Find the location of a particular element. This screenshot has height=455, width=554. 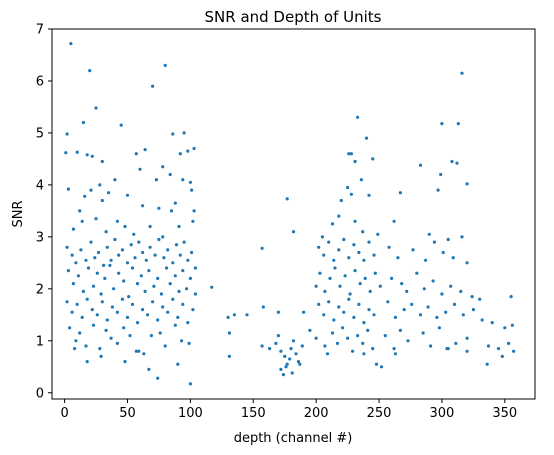

x-tick-label: 200 is located at coordinates (316, 413).